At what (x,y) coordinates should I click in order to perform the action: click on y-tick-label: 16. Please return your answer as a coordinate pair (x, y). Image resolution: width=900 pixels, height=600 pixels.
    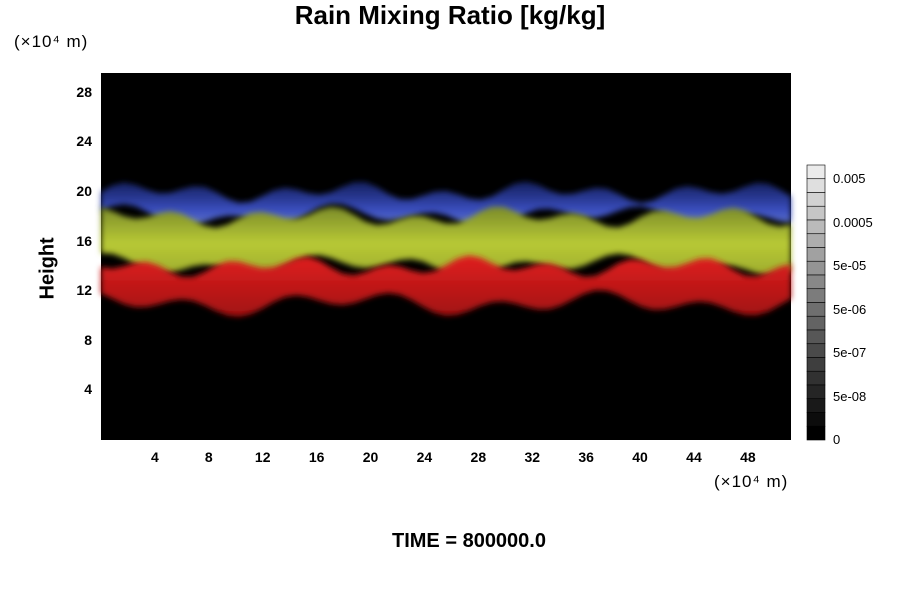
    Looking at the image, I should click on (84, 240).